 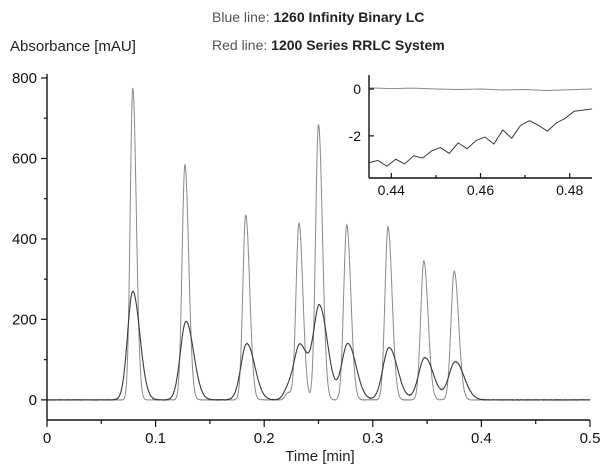 I want to click on x-tick-label: 0.2, so click(x=264, y=438).